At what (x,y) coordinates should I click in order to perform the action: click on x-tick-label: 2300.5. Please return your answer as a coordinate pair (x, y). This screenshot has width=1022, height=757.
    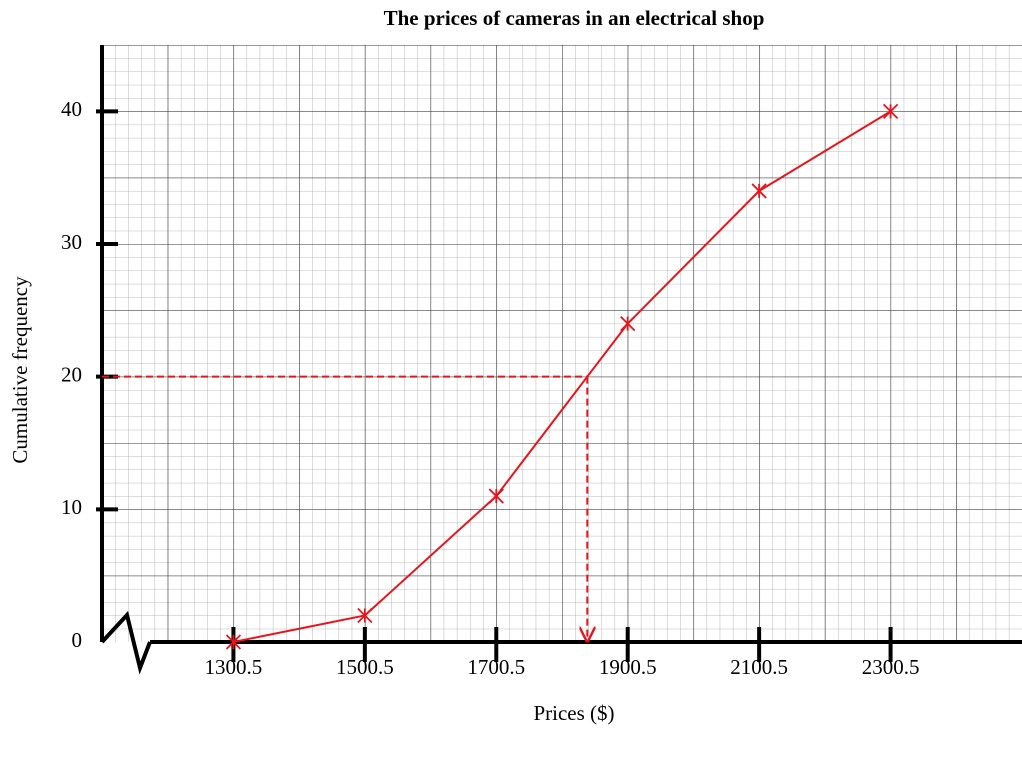
    Looking at the image, I should click on (891, 667).